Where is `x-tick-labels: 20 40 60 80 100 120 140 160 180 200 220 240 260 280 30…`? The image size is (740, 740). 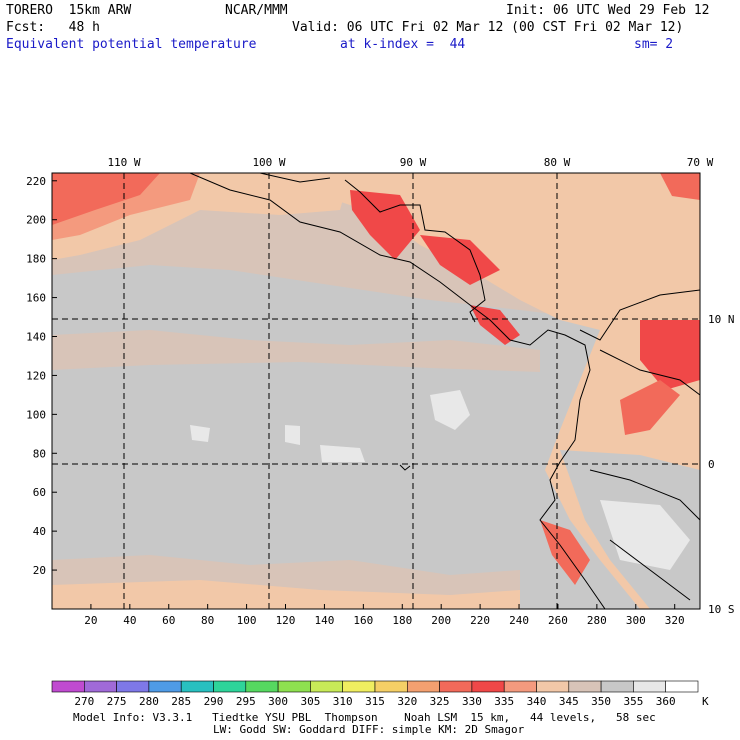
x-tick-labels: 20 40 60 80 100 120 140 160 180 200 220 240 260 280 30… is located at coordinates (384, 615).